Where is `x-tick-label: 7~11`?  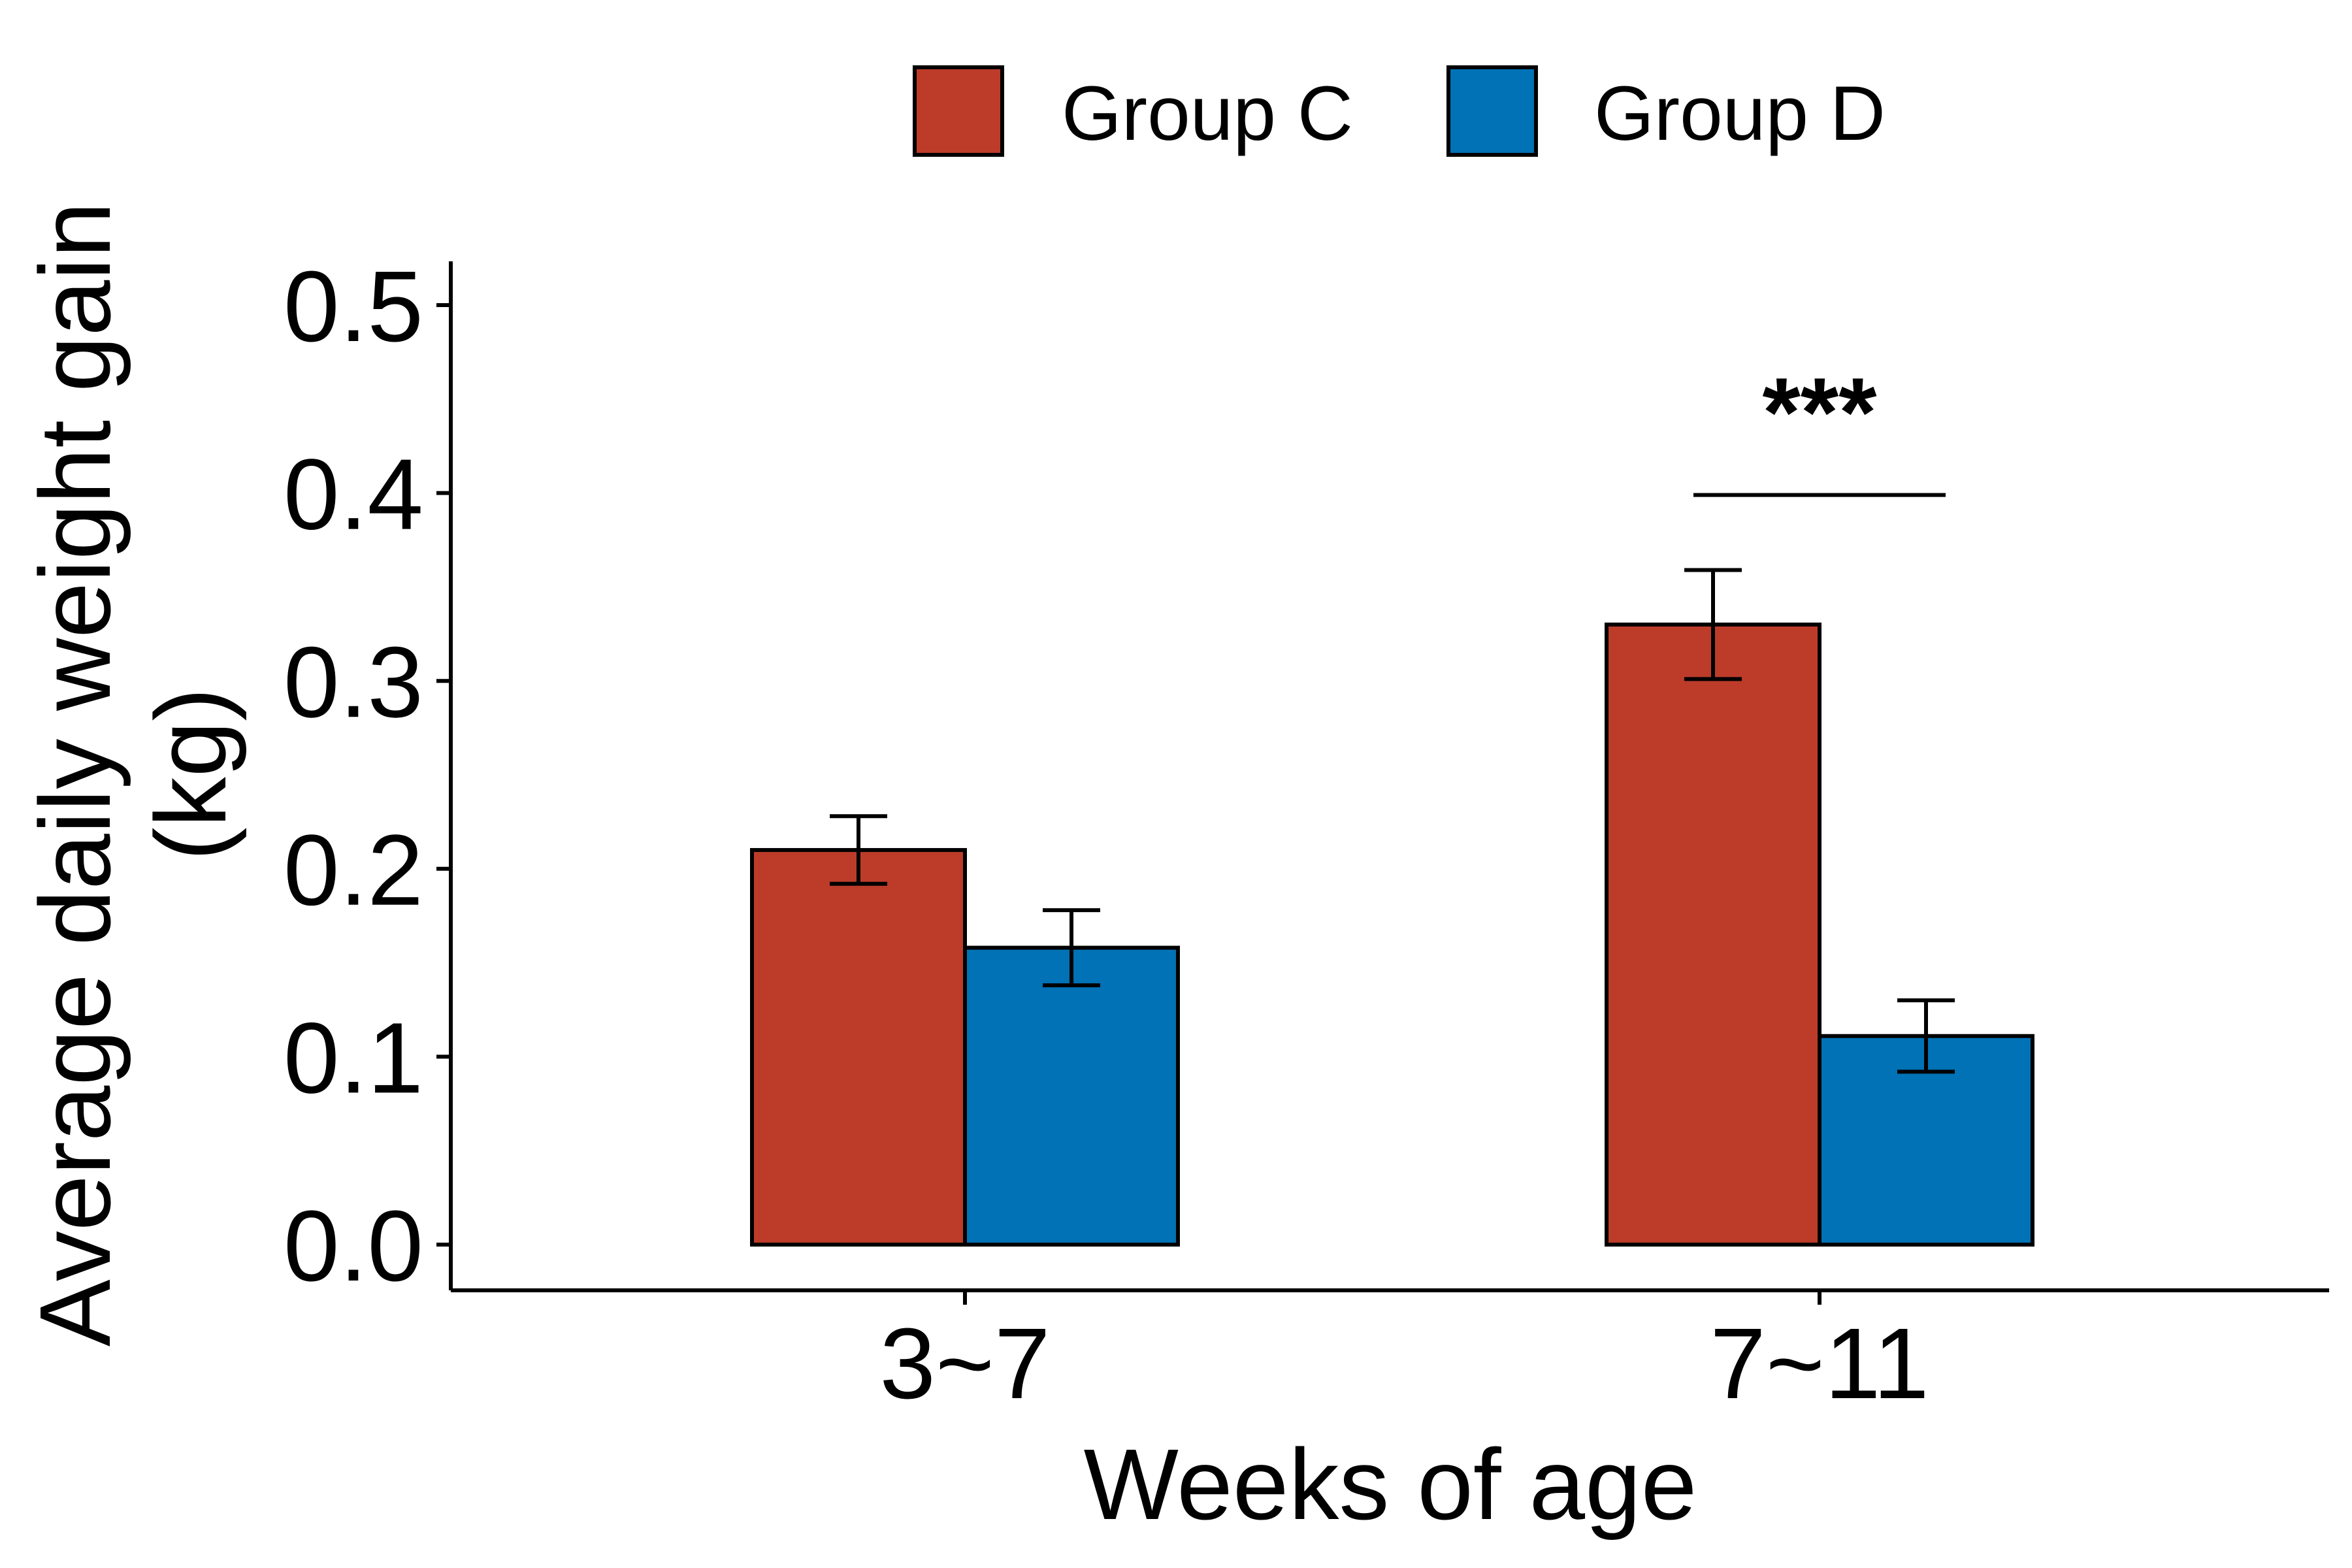
x-tick-label: 7~11 is located at coordinates (1819, 1363).